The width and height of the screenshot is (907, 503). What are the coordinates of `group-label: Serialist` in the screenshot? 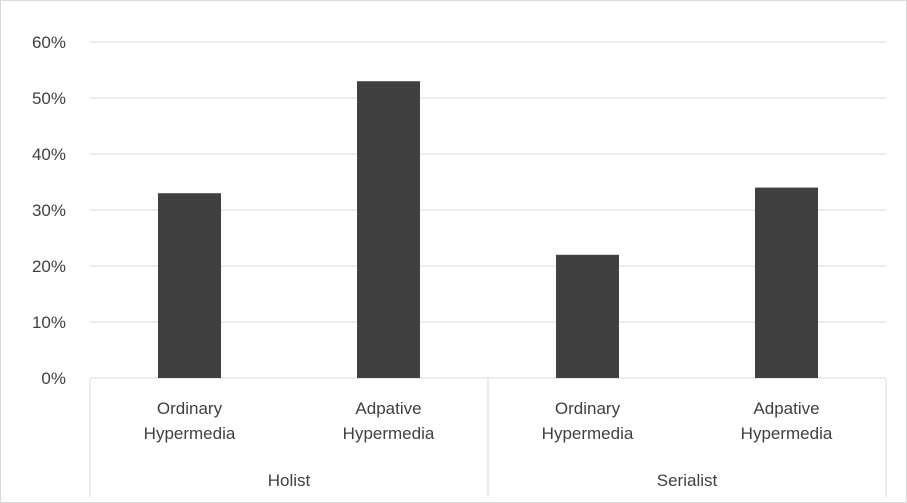 It's located at (687, 480).